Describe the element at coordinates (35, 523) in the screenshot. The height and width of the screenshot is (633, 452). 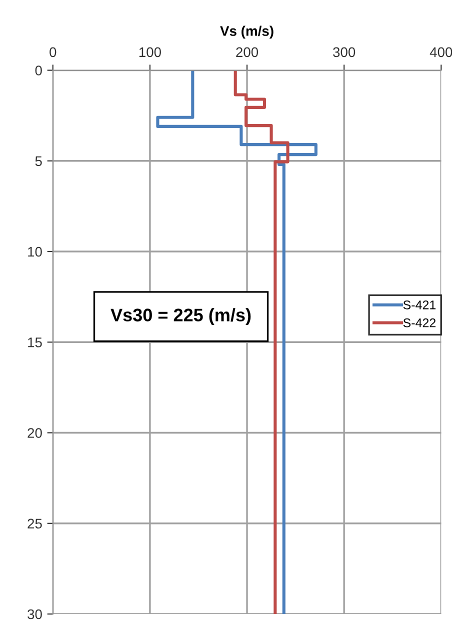
I see `y-tick-label: 25` at that location.